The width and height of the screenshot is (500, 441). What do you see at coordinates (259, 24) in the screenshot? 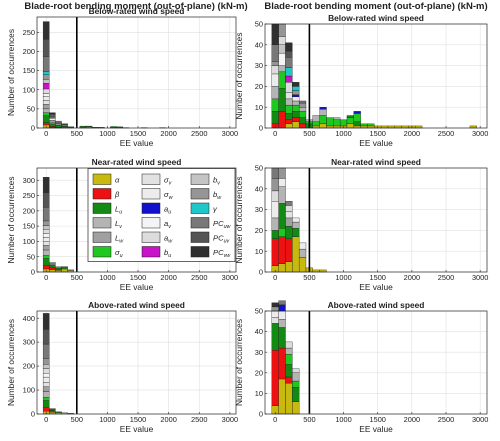
I see `y-tick-label: 50` at bounding box center [259, 24].